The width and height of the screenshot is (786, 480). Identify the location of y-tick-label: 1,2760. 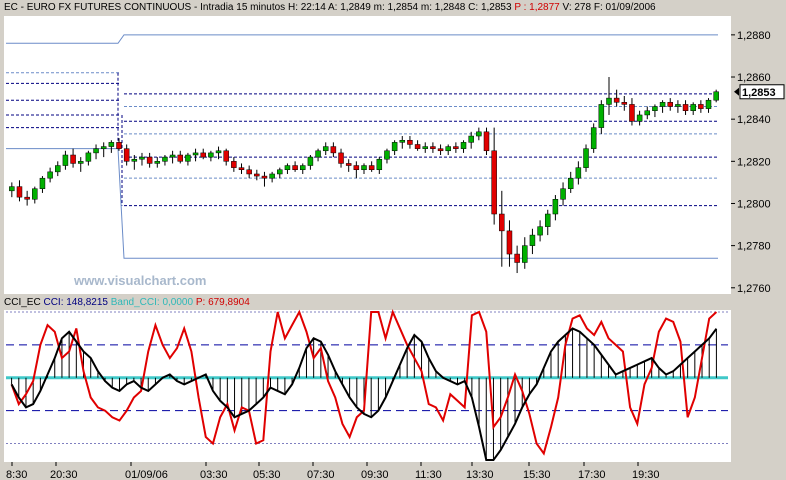
(754, 289).